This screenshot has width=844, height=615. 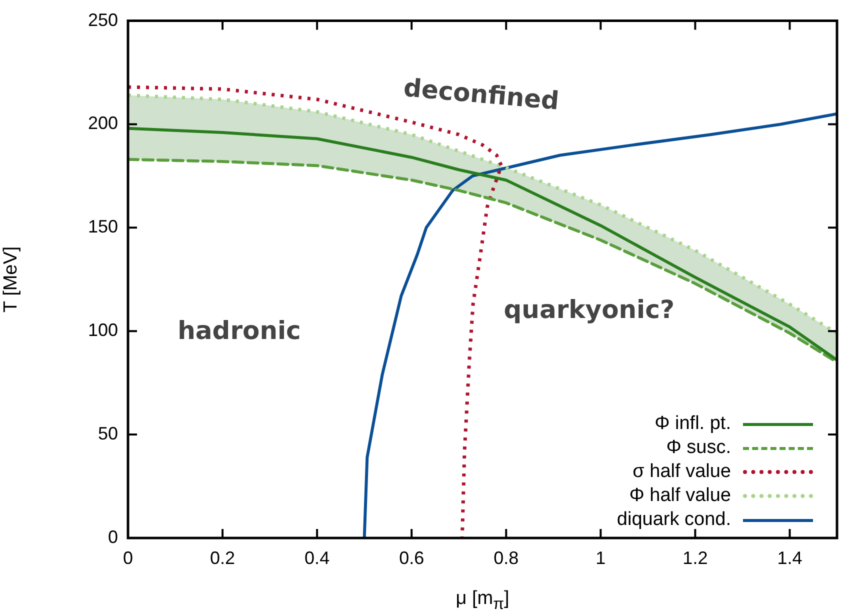 What do you see at coordinates (698, 448) in the screenshot?
I see `legend-label: Φ susc.` at bounding box center [698, 448].